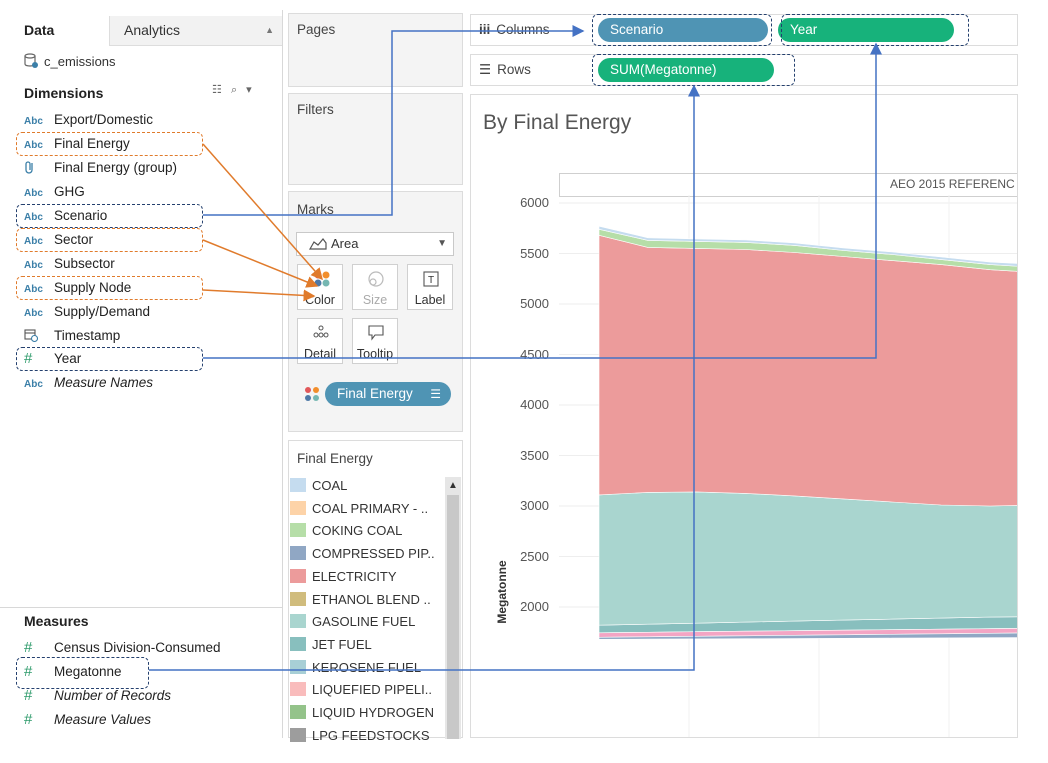 This screenshot has width=1048, height=763. I want to click on chevron-down-icon: ▾, so click(250, 90).